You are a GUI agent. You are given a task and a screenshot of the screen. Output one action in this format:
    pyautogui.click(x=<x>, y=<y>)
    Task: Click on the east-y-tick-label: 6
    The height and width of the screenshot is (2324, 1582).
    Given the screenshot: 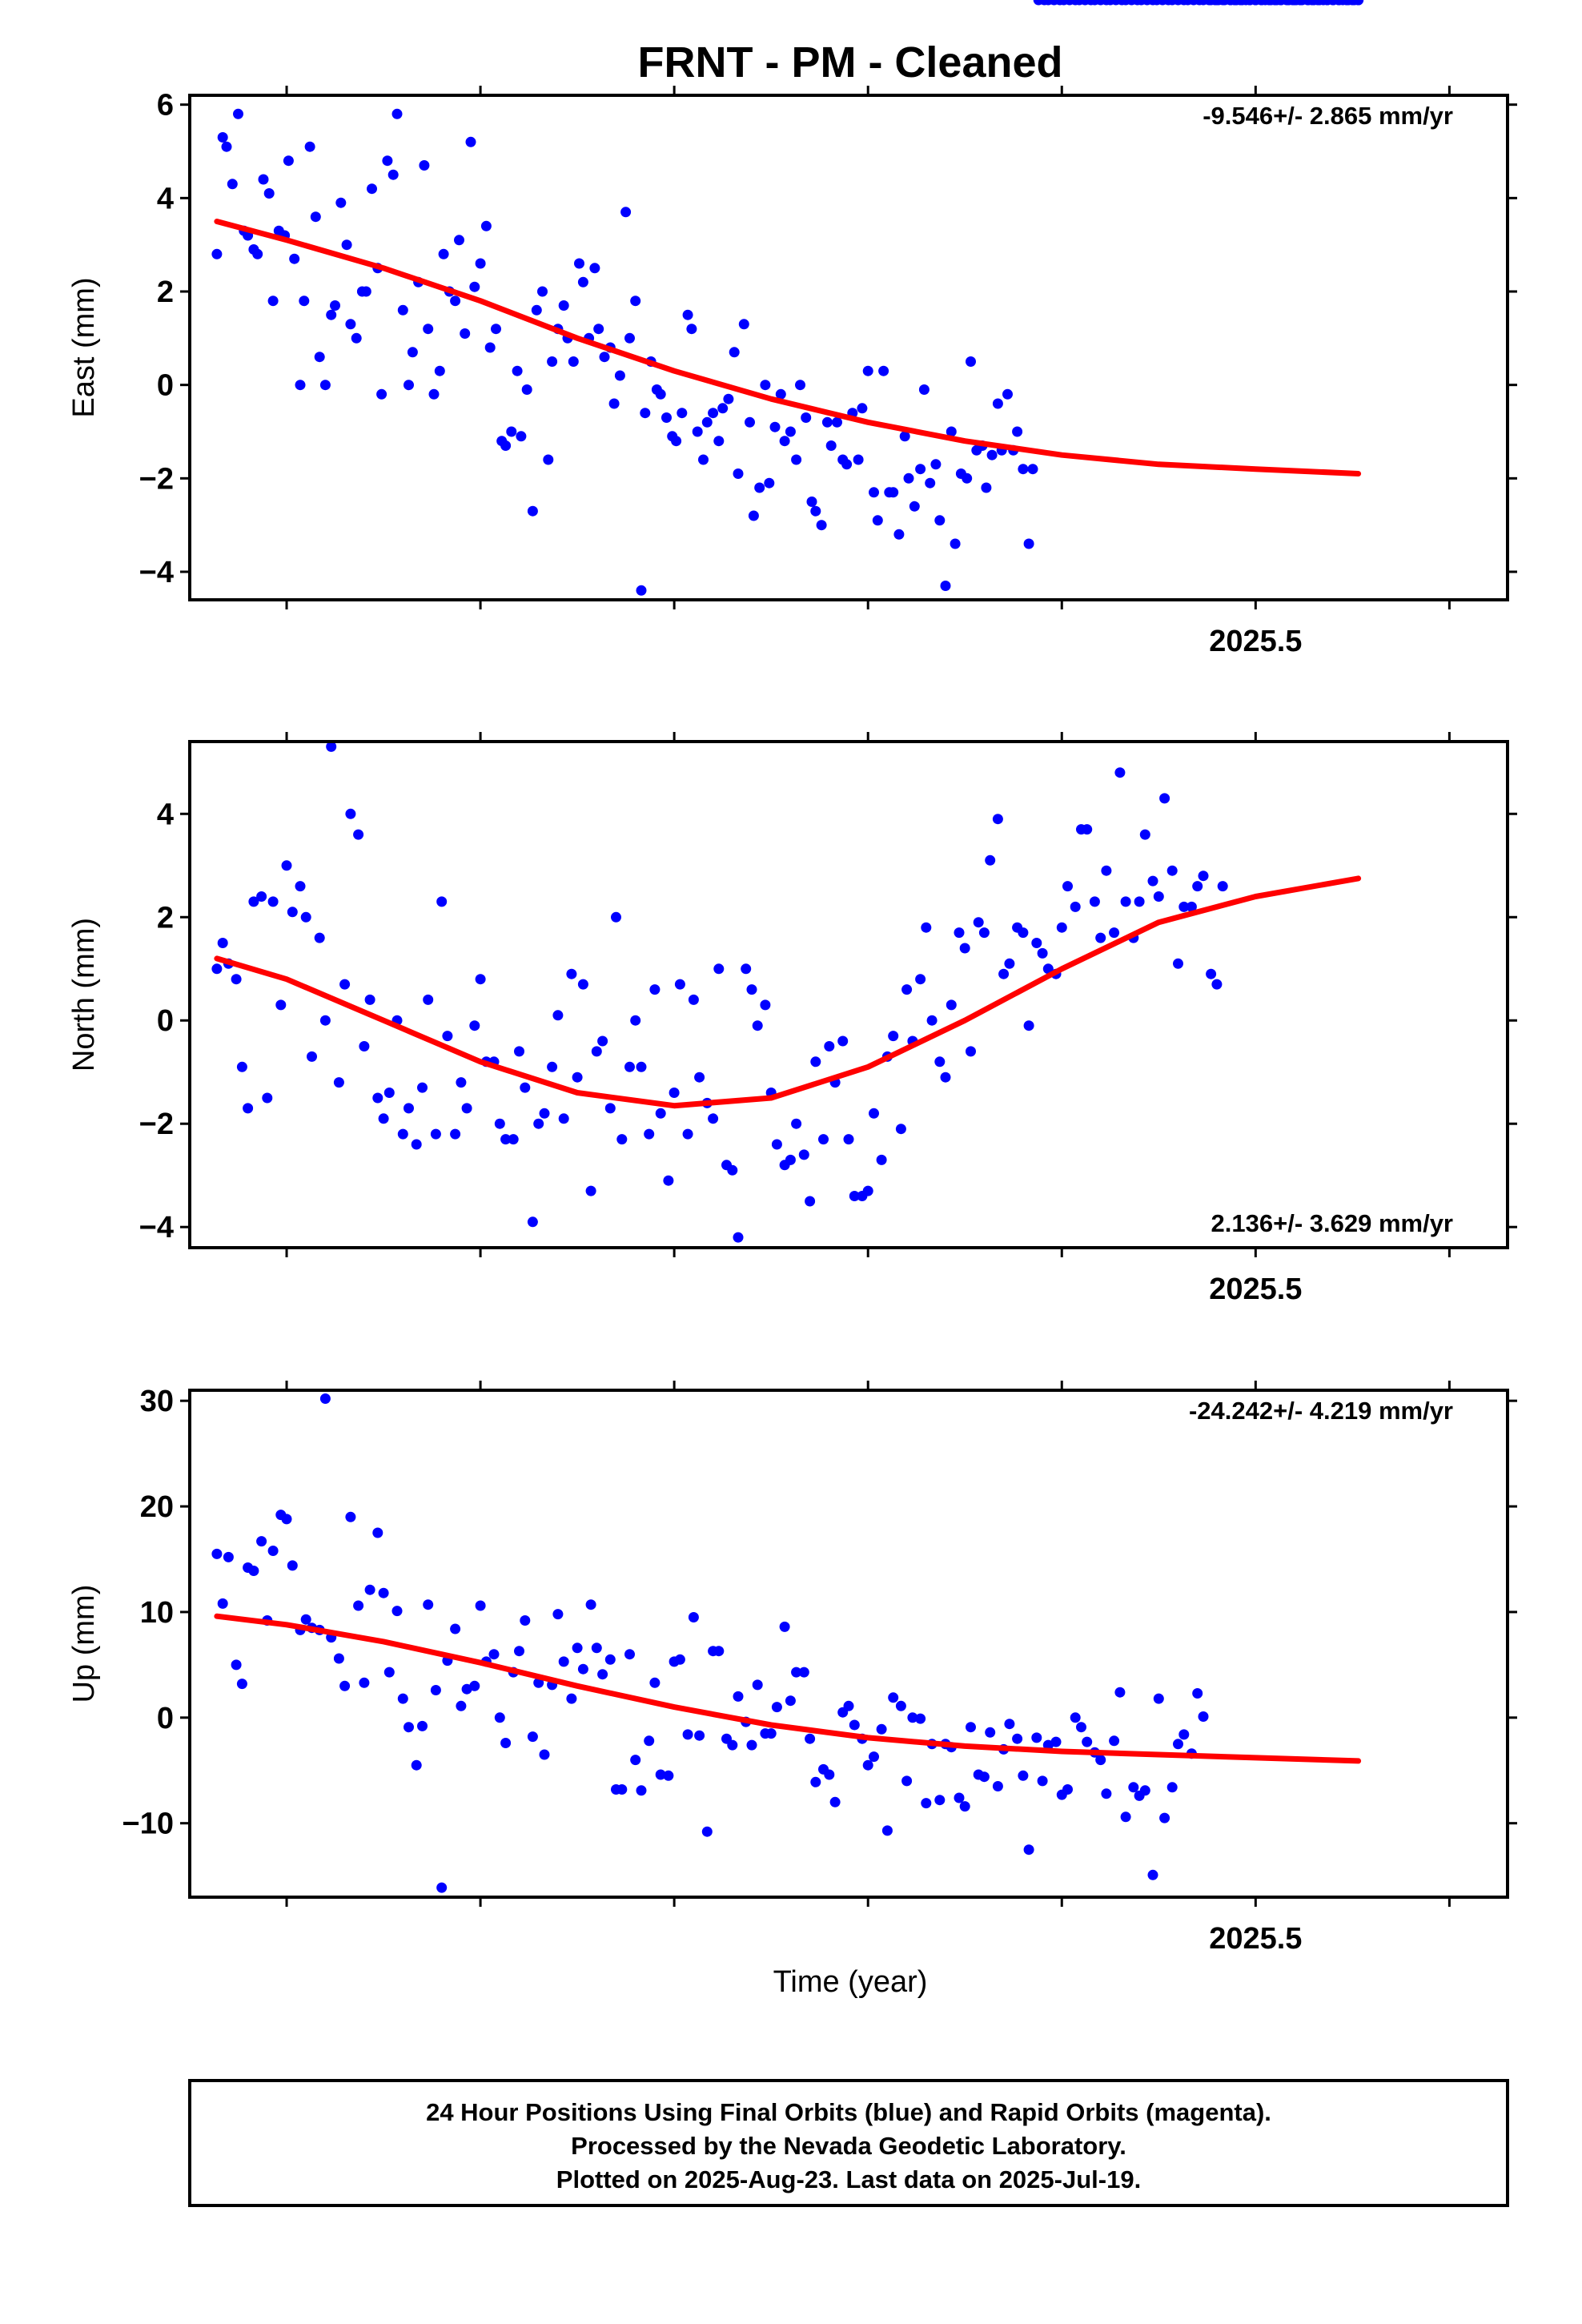 What is the action you would take?
    pyautogui.click(x=165, y=106)
    